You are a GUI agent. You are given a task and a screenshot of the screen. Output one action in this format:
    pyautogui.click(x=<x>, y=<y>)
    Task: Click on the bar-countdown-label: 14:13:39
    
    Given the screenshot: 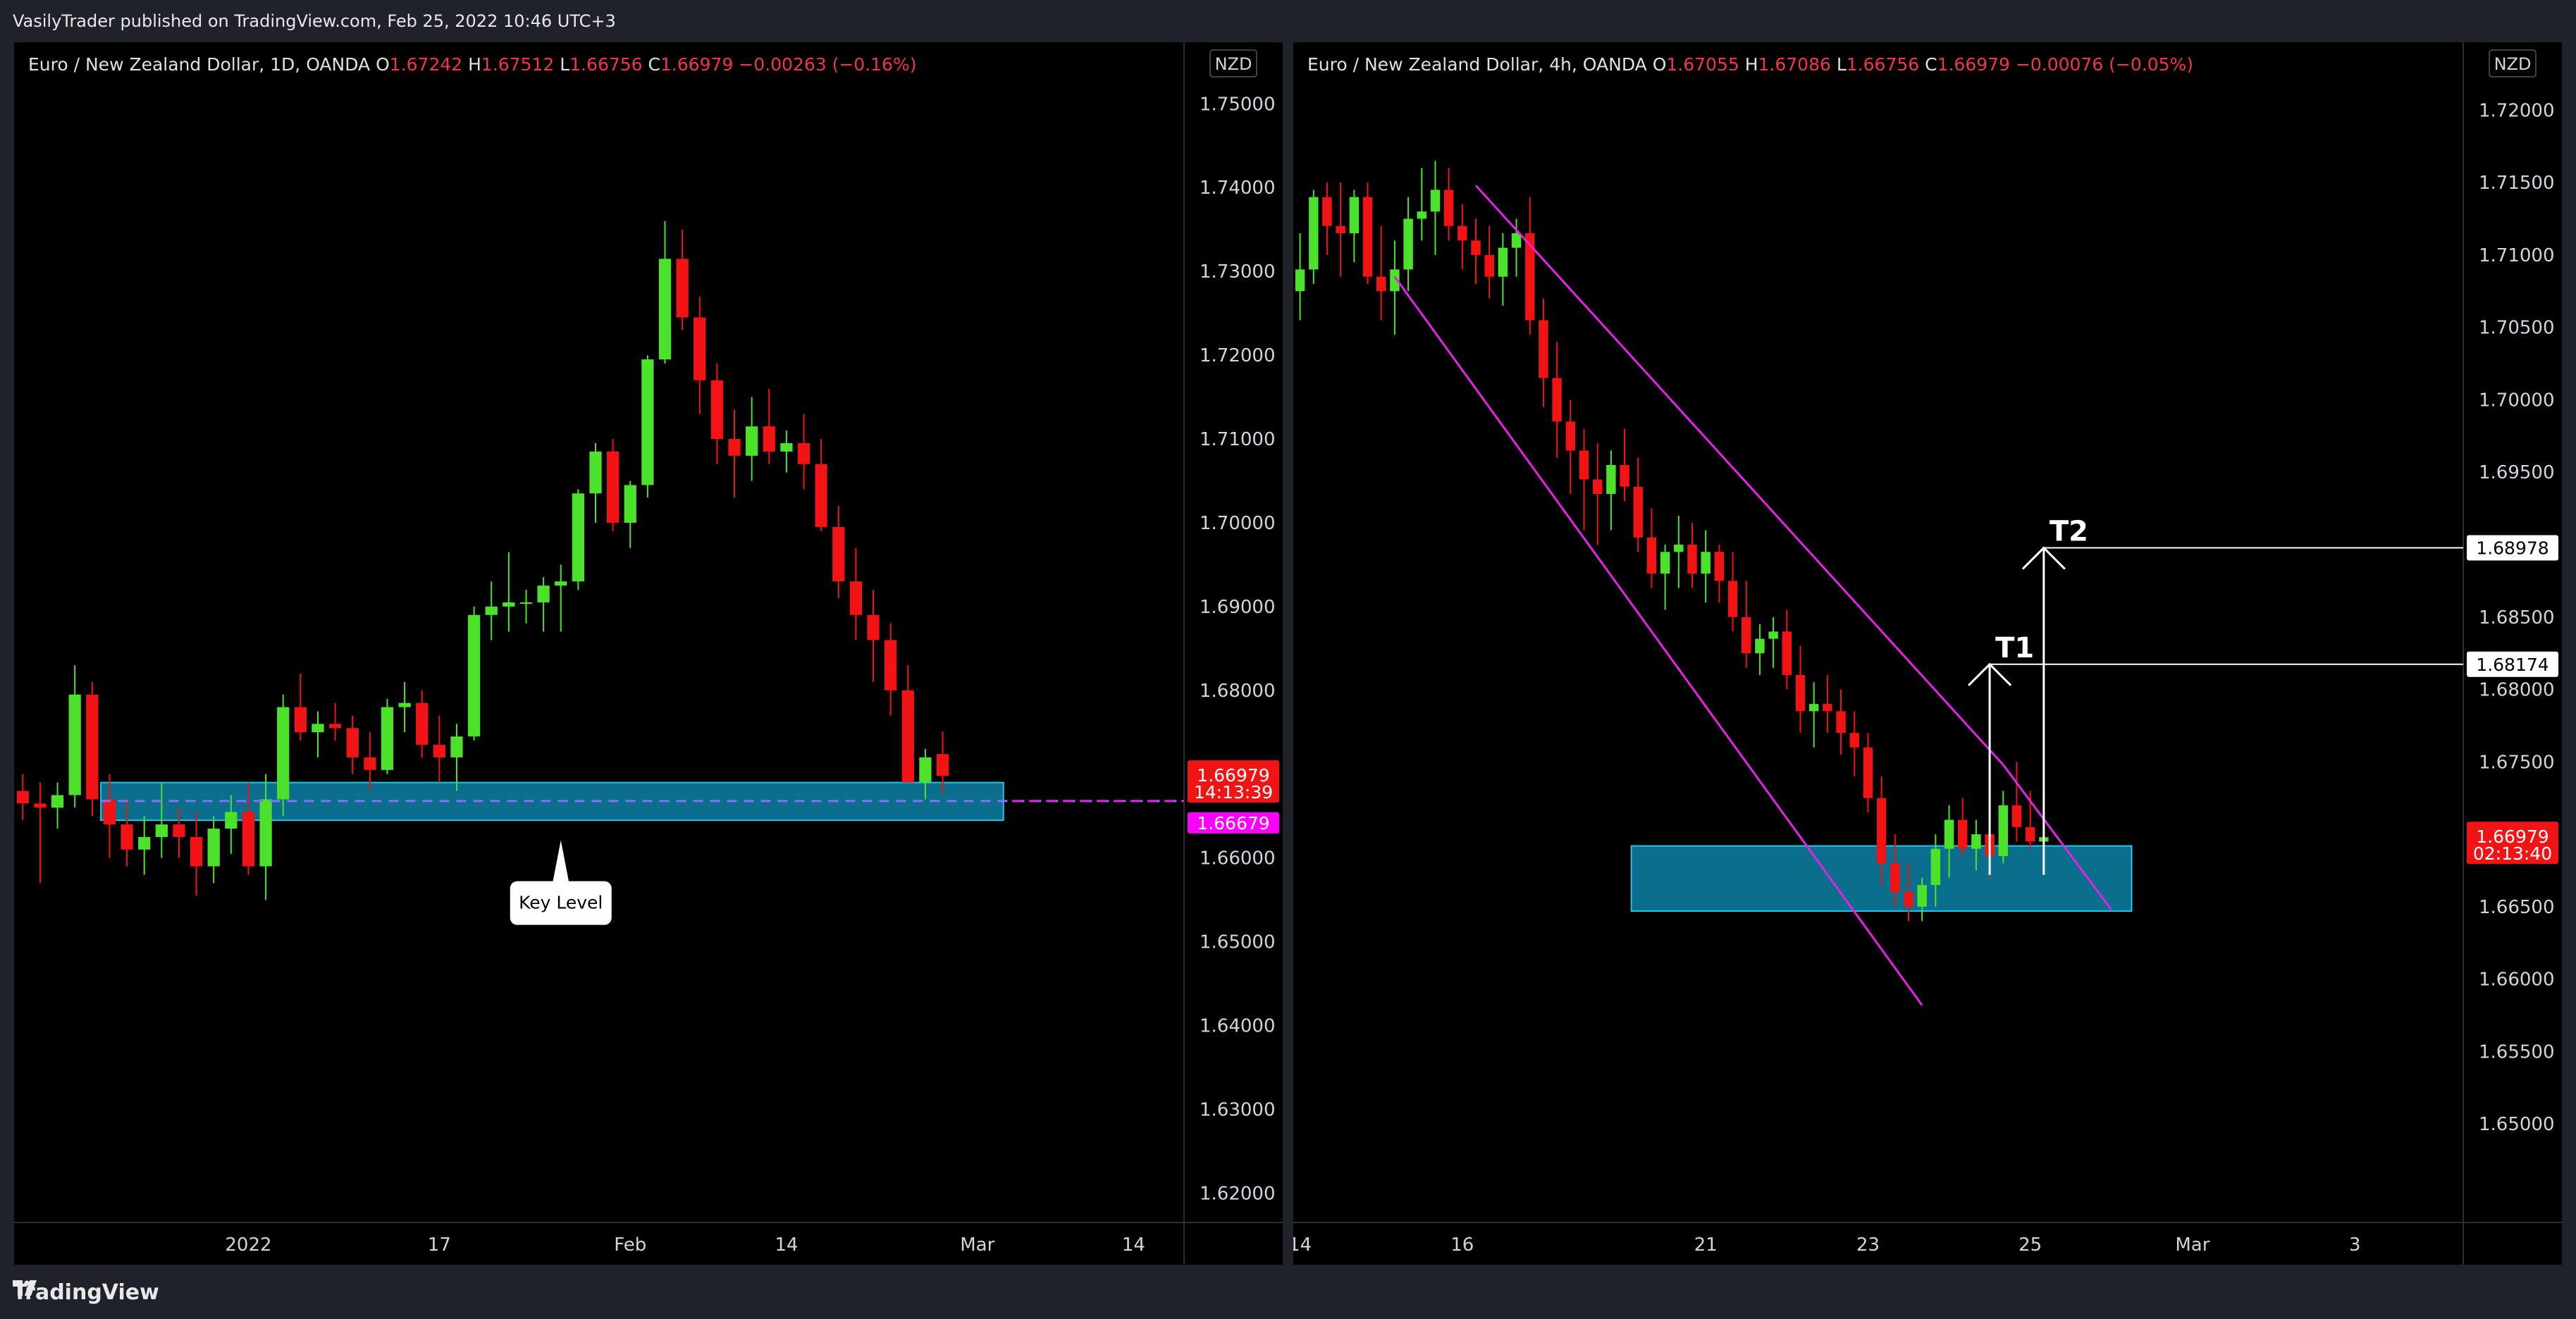 What is the action you would take?
    pyautogui.click(x=1233, y=793)
    